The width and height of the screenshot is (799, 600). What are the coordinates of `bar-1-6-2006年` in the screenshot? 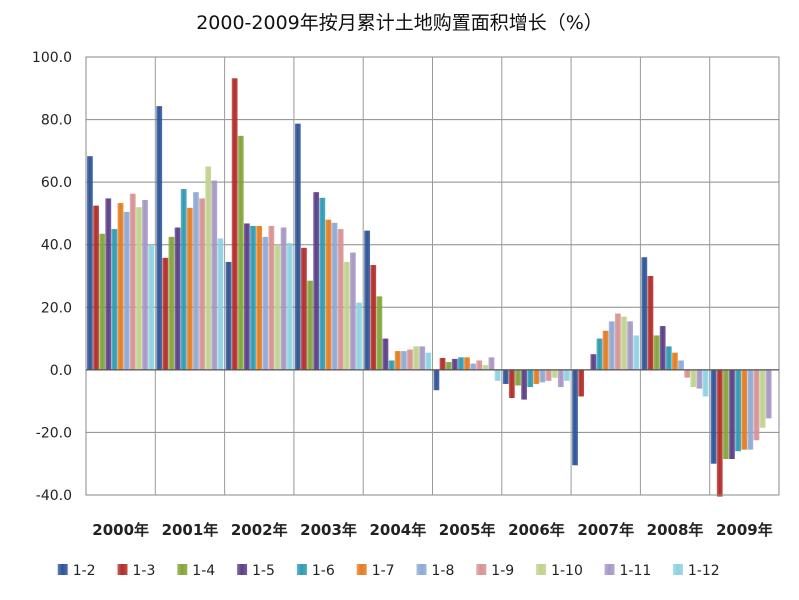 It's located at (530, 378).